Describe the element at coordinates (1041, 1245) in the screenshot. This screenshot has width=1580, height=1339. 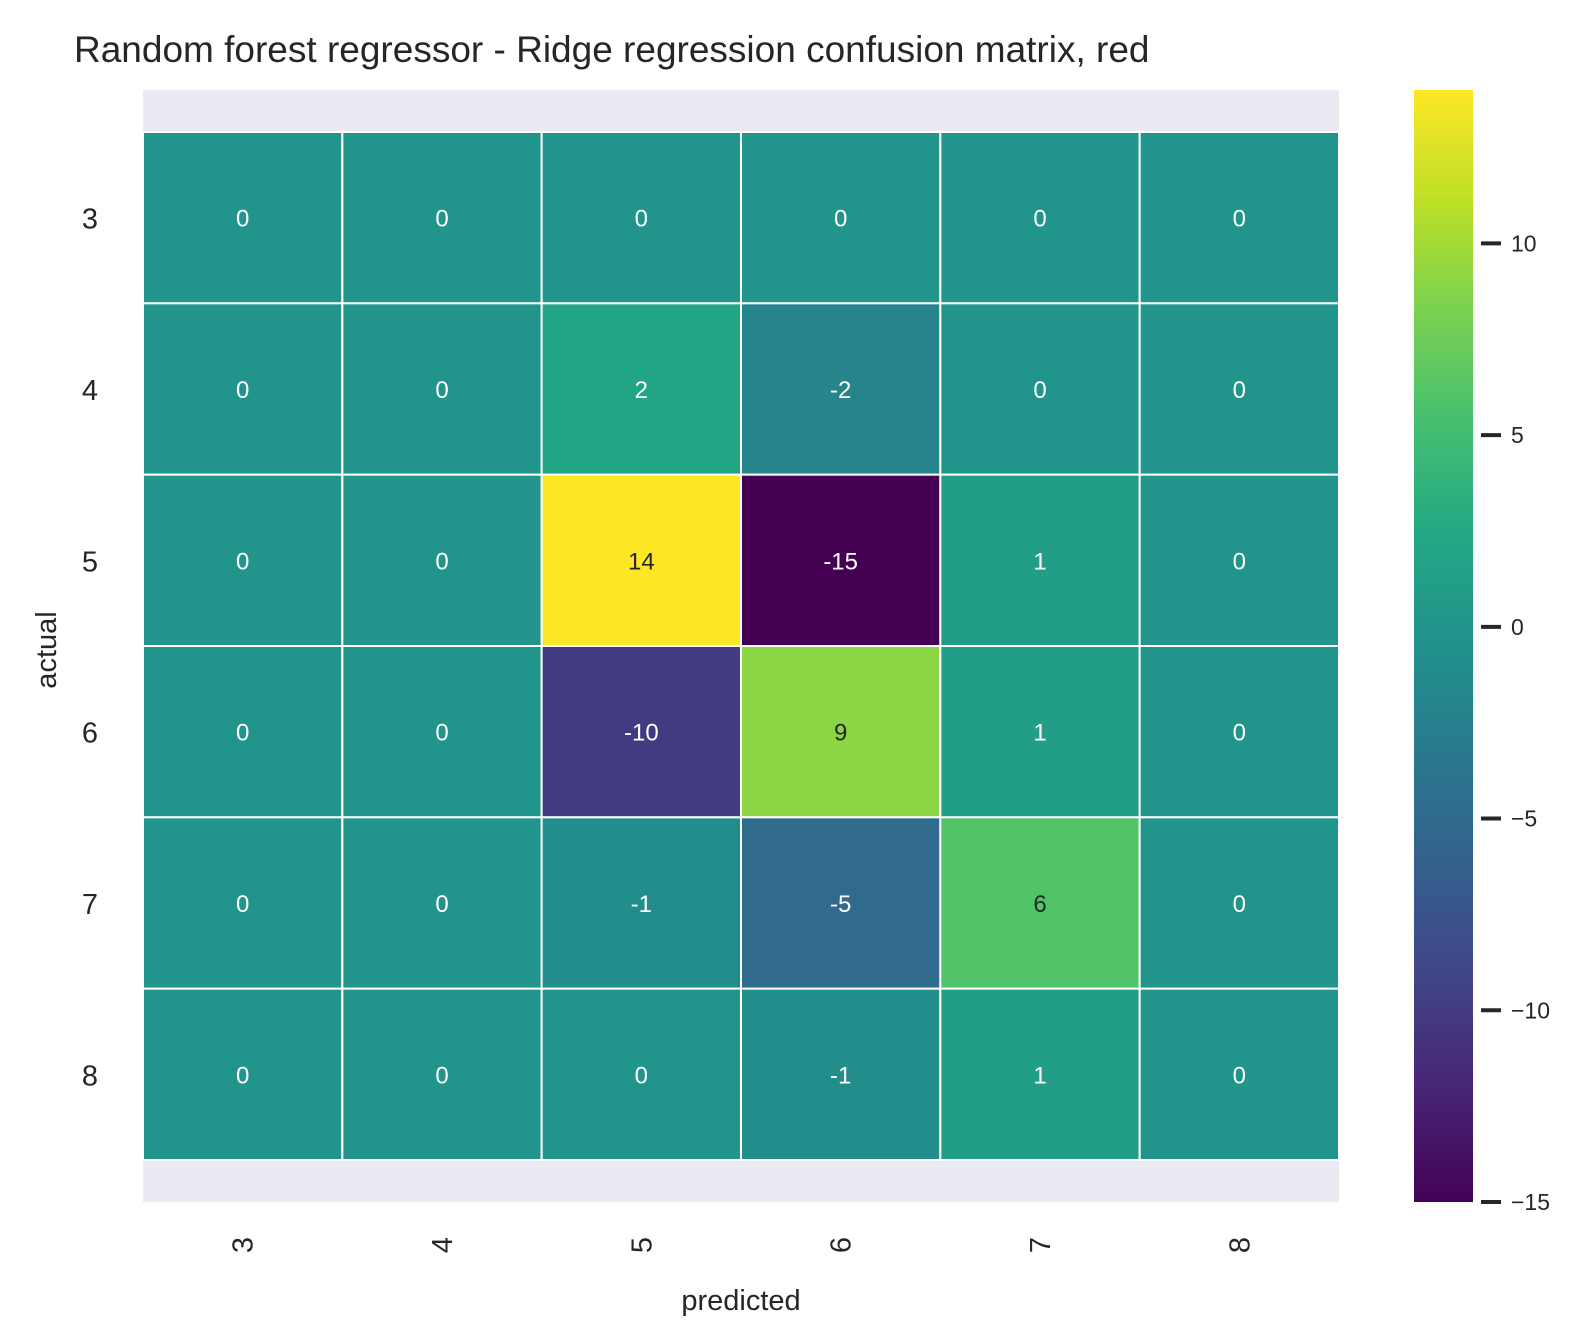
I see `x-tick-label: 7` at that location.